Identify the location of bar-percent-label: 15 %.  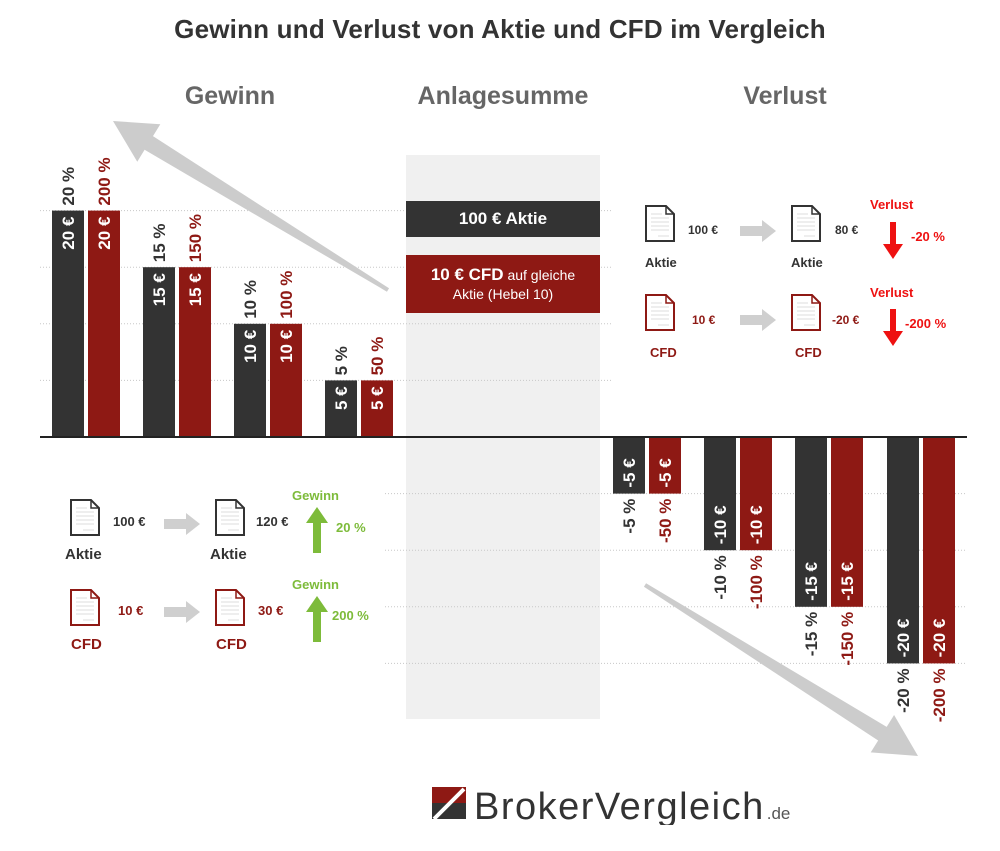
(159, 242).